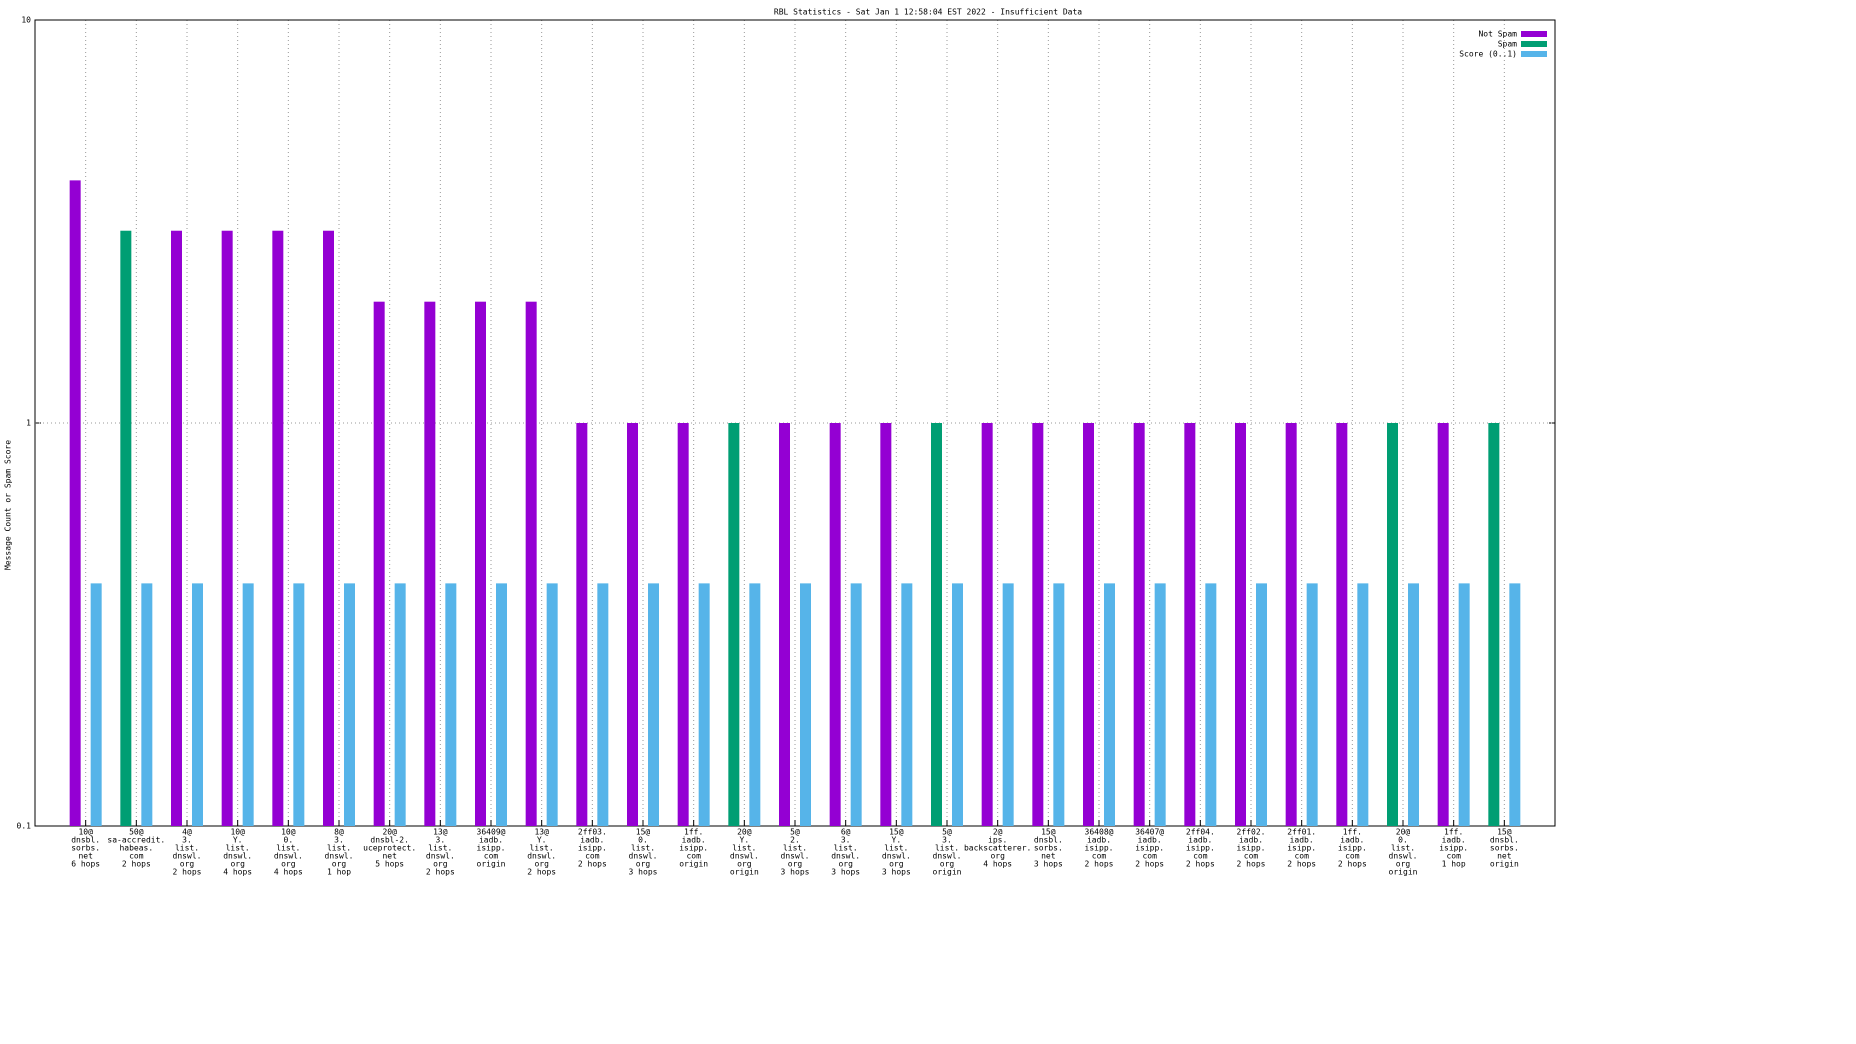  I want to click on x-tick-label: 2ff03., so click(592, 832).